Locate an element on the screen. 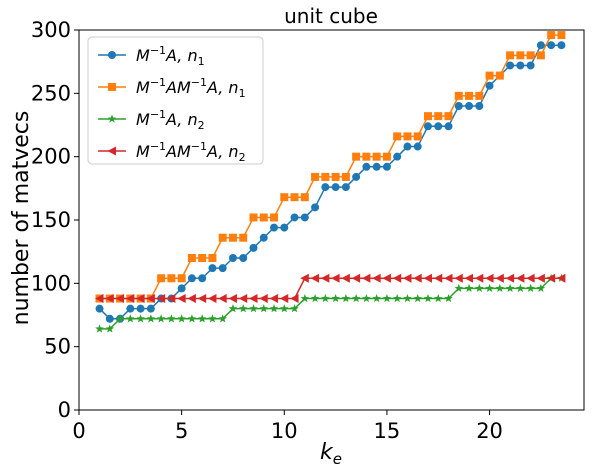  y-tick-label: 100 is located at coordinates (51, 283).